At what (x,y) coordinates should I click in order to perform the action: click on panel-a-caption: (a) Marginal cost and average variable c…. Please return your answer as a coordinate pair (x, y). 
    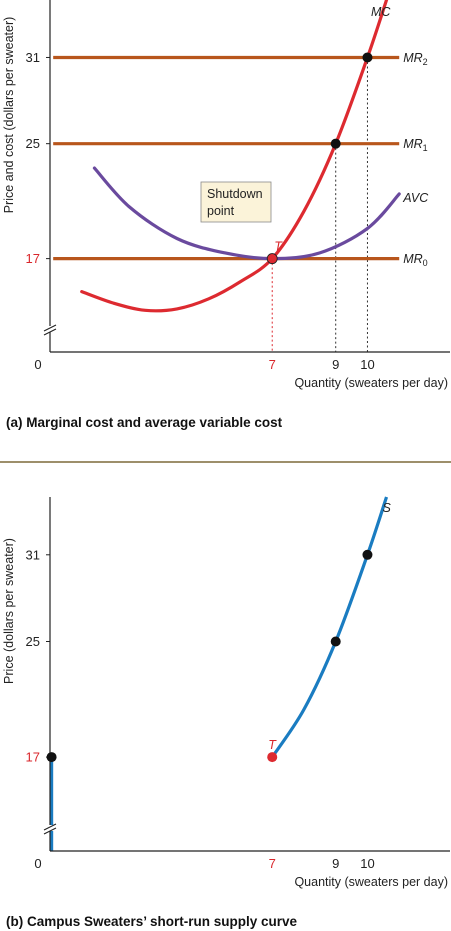
    Looking at the image, I should click on (144, 422).